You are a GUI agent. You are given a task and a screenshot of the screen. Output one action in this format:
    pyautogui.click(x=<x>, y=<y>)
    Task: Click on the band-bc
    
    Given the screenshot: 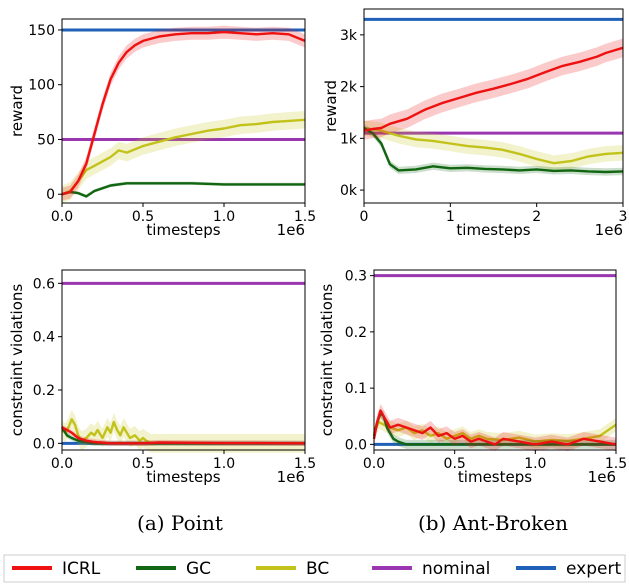 What is the action you would take?
    pyautogui.click(x=493, y=145)
    